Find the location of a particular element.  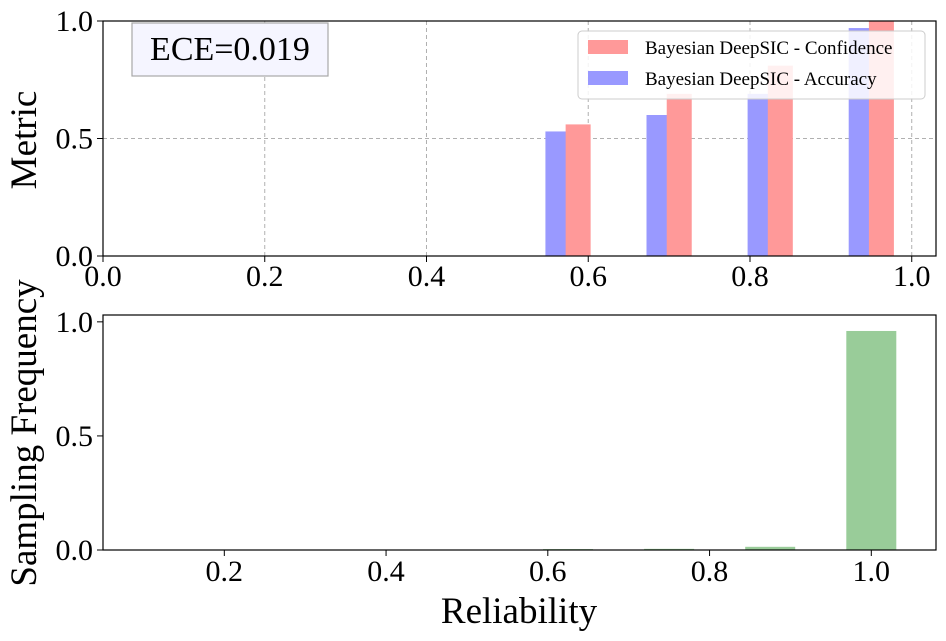

bottom-x-ticks: 0.2 0.4 0.6 0.8 1.0 is located at coordinates (548, 569).